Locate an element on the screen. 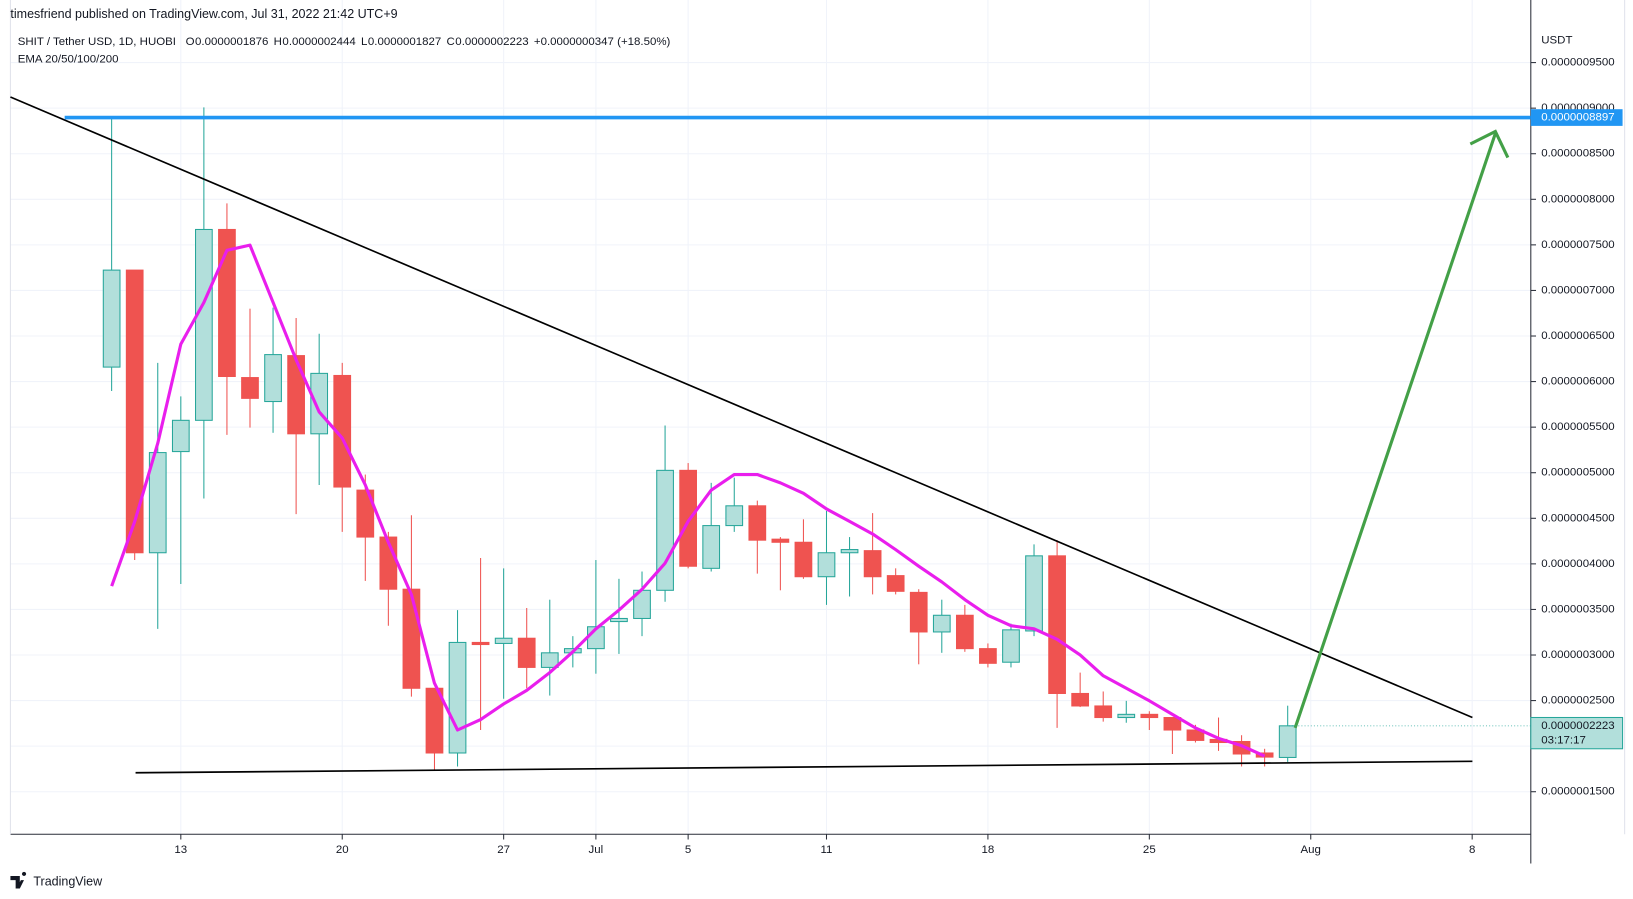 The height and width of the screenshot is (899, 1633). y-tick-label: 0.0000008500 is located at coordinates (1577, 154).